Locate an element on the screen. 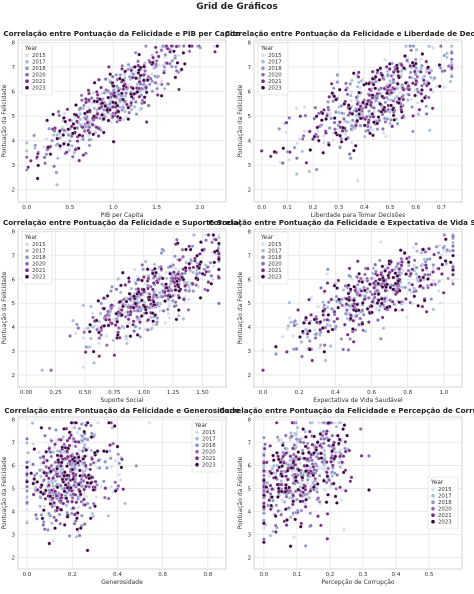  legend-box is located at coordinates (273, 69).